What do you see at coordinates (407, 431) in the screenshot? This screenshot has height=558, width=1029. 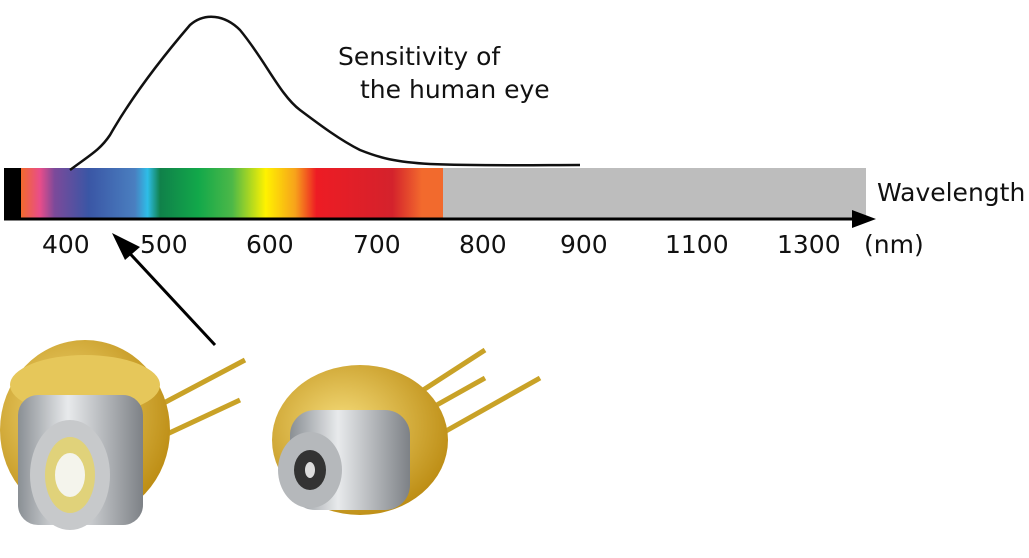 I see `laser-diode-small` at bounding box center [407, 431].